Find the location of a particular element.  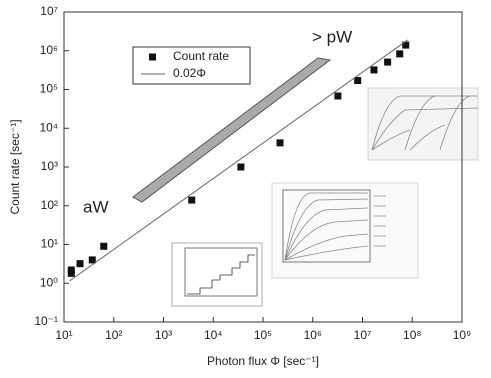

y-tick-label: 10⁰ is located at coordinates (49, 282).